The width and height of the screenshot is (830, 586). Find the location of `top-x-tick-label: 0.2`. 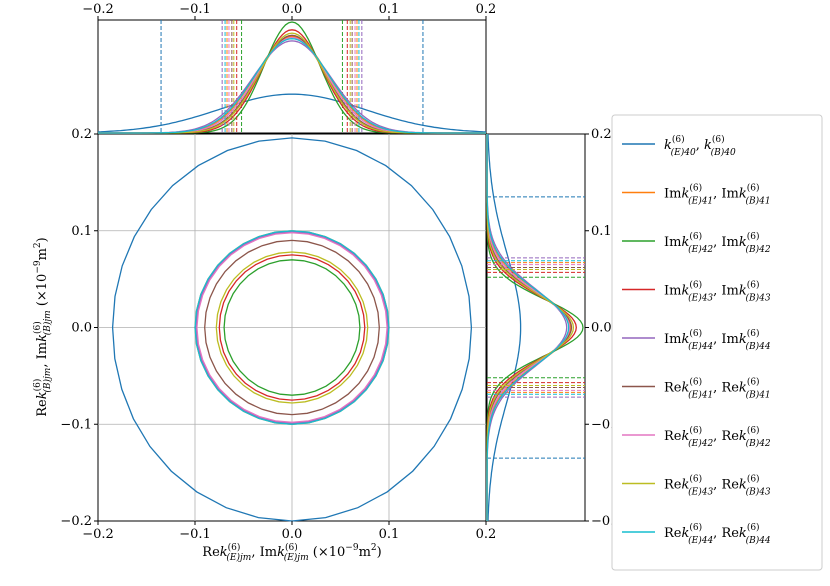

top-x-tick-label: 0.2 is located at coordinates (486, 9).